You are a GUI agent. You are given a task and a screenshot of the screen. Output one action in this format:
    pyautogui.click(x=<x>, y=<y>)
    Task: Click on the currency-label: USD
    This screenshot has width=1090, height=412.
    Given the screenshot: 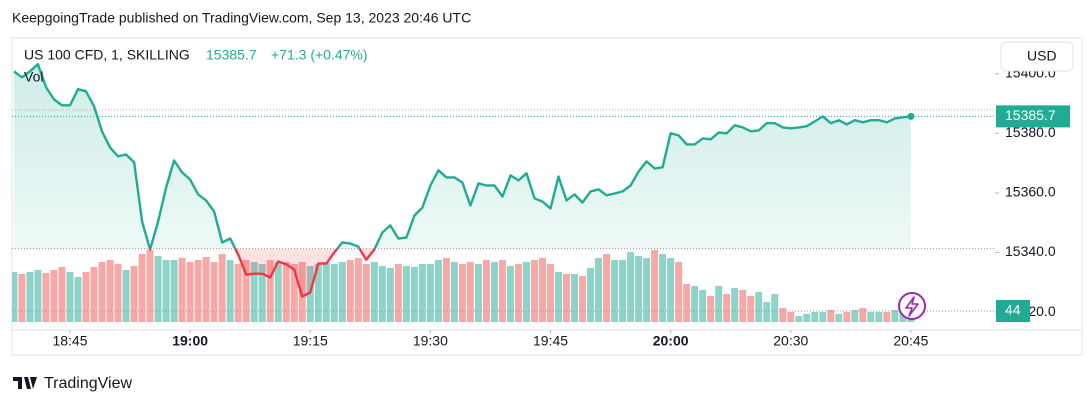 What is the action you would take?
    pyautogui.click(x=1042, y=56)
    